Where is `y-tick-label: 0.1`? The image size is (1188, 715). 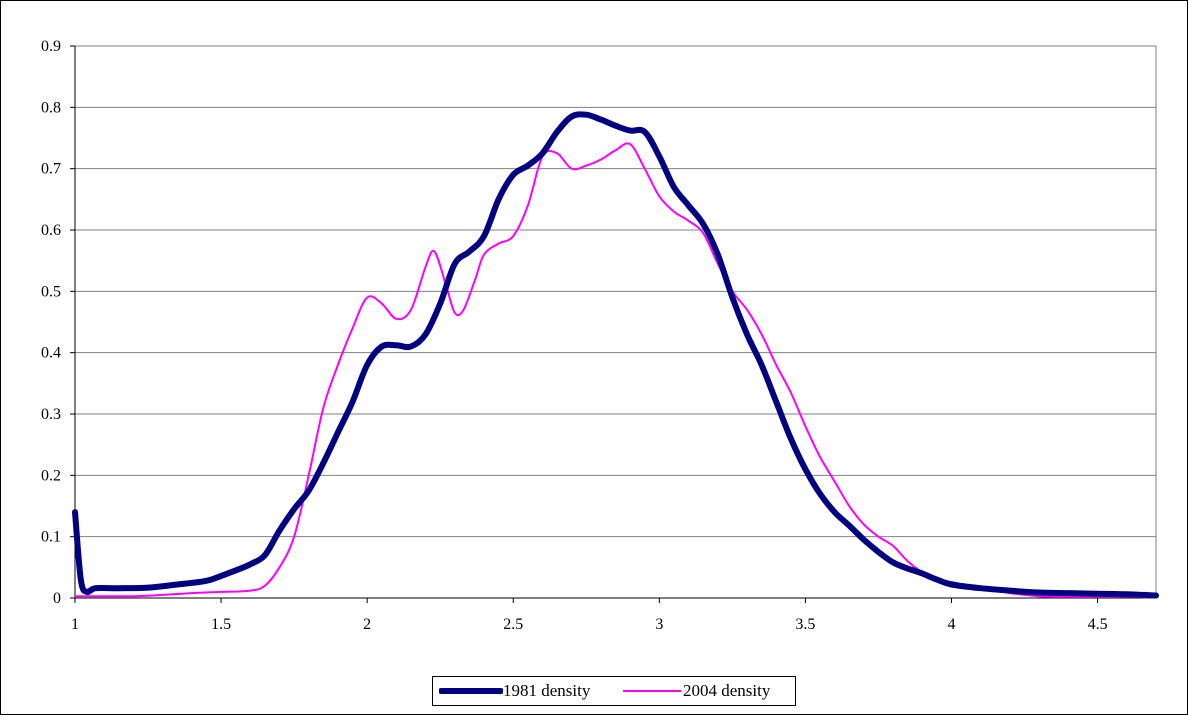
y-tick-label: 0.1 is located at coordinates (51, 537).